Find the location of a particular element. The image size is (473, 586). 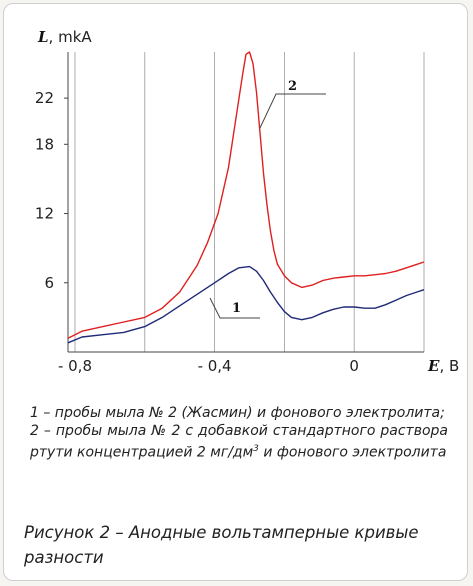

y-axis-unit: , mkA is located at coordinates (71, 37).